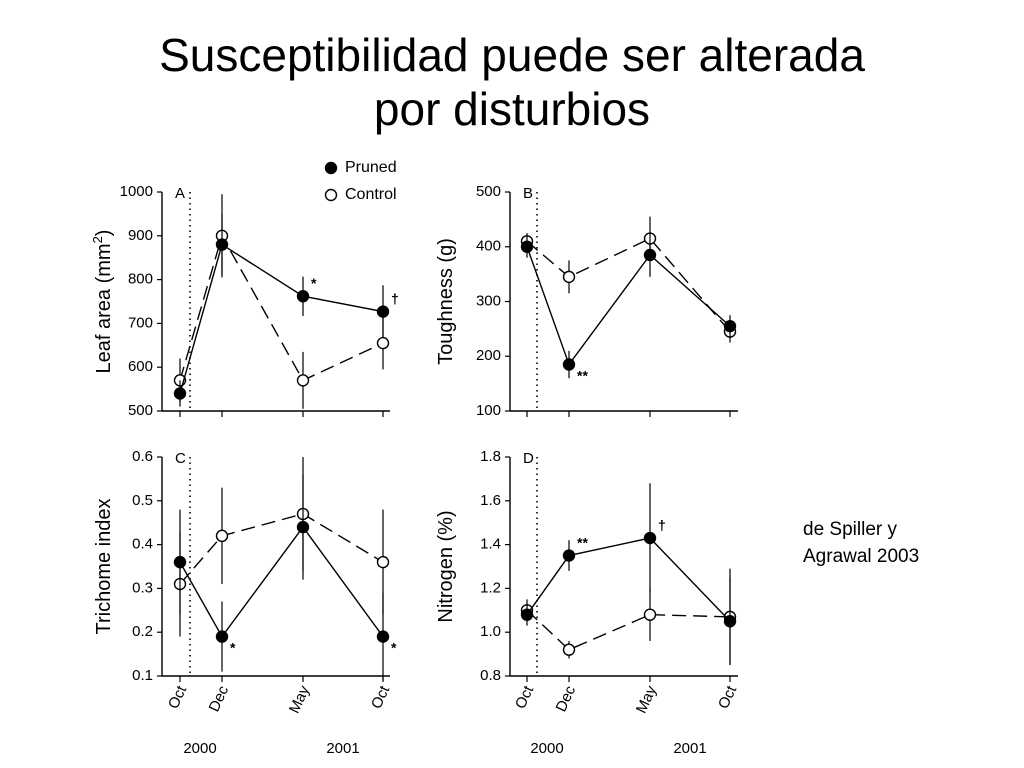 The width and height of the screenshot is (1024, 768). Describe the element at coordinates (488, 300) in the screenshot. I see `y-tick-label: 300` at that location.